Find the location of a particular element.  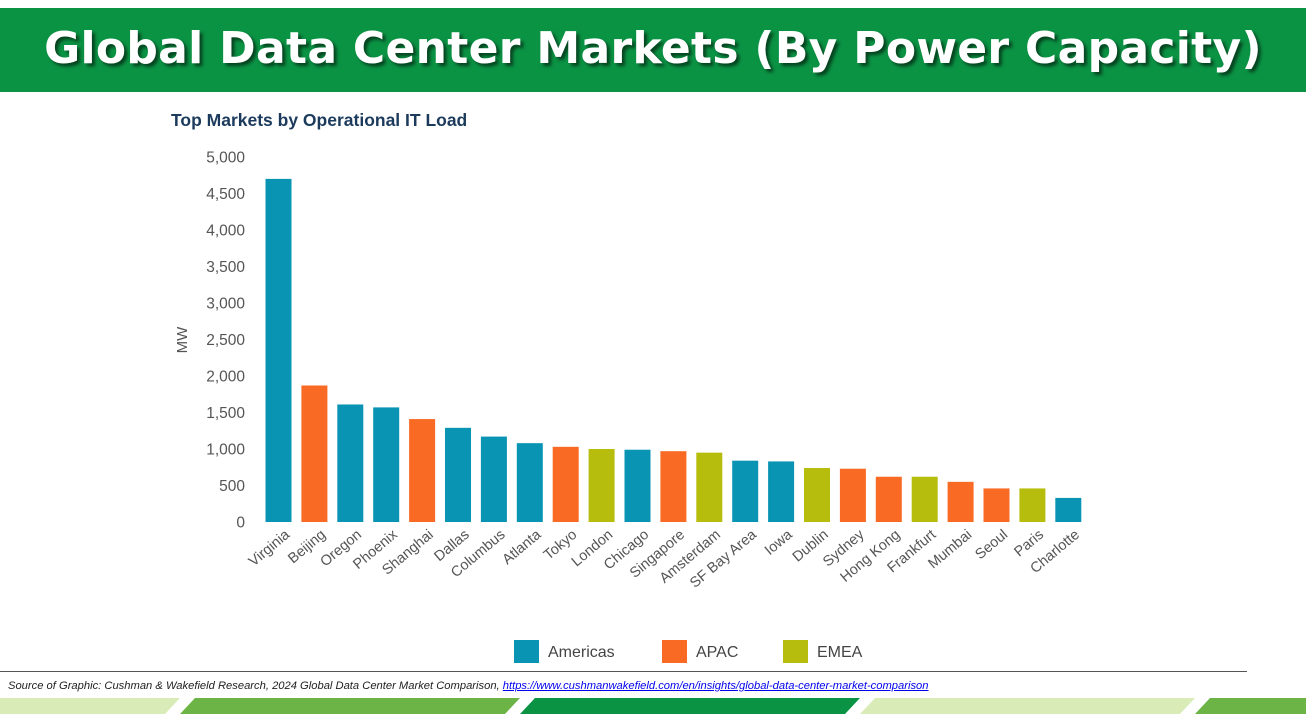

legend-swatch-apac is located at coordinates (674, 651).